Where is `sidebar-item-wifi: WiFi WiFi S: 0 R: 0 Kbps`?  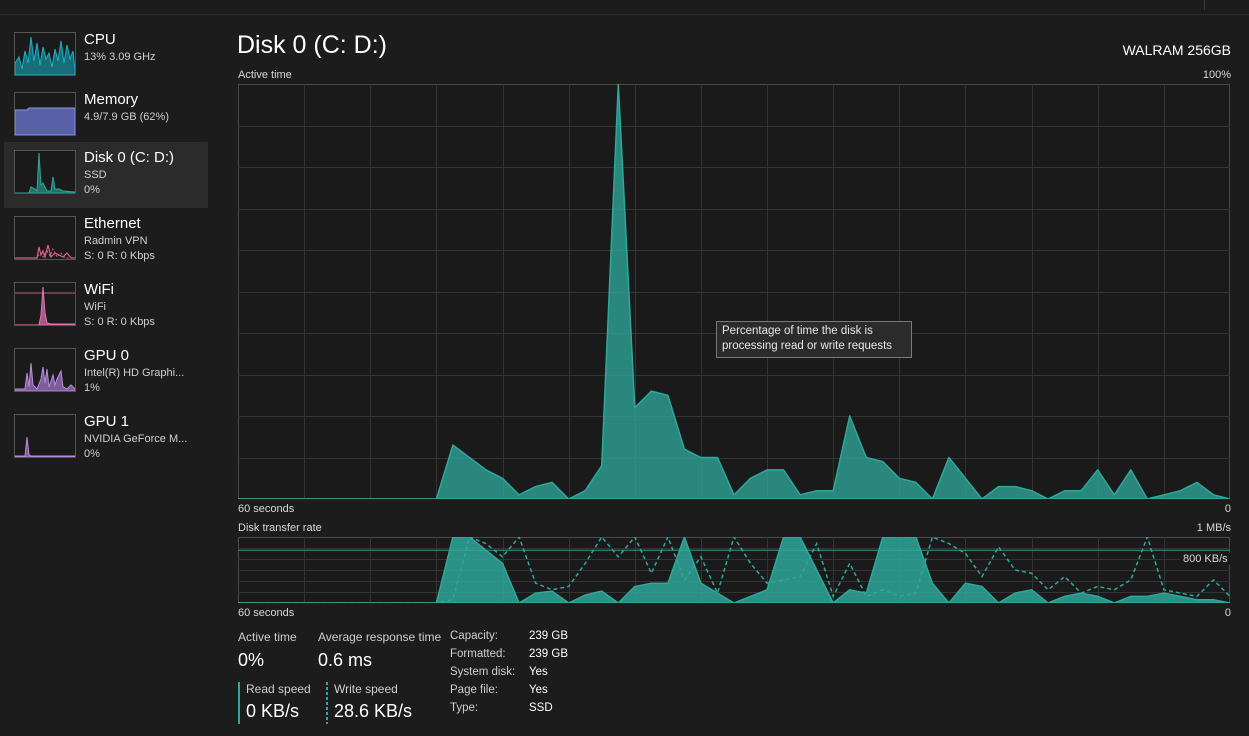
sidebar-item-wifi: WiFi WiFi S: 0 R: 0 Kbps is located at coordinates (106, 307).